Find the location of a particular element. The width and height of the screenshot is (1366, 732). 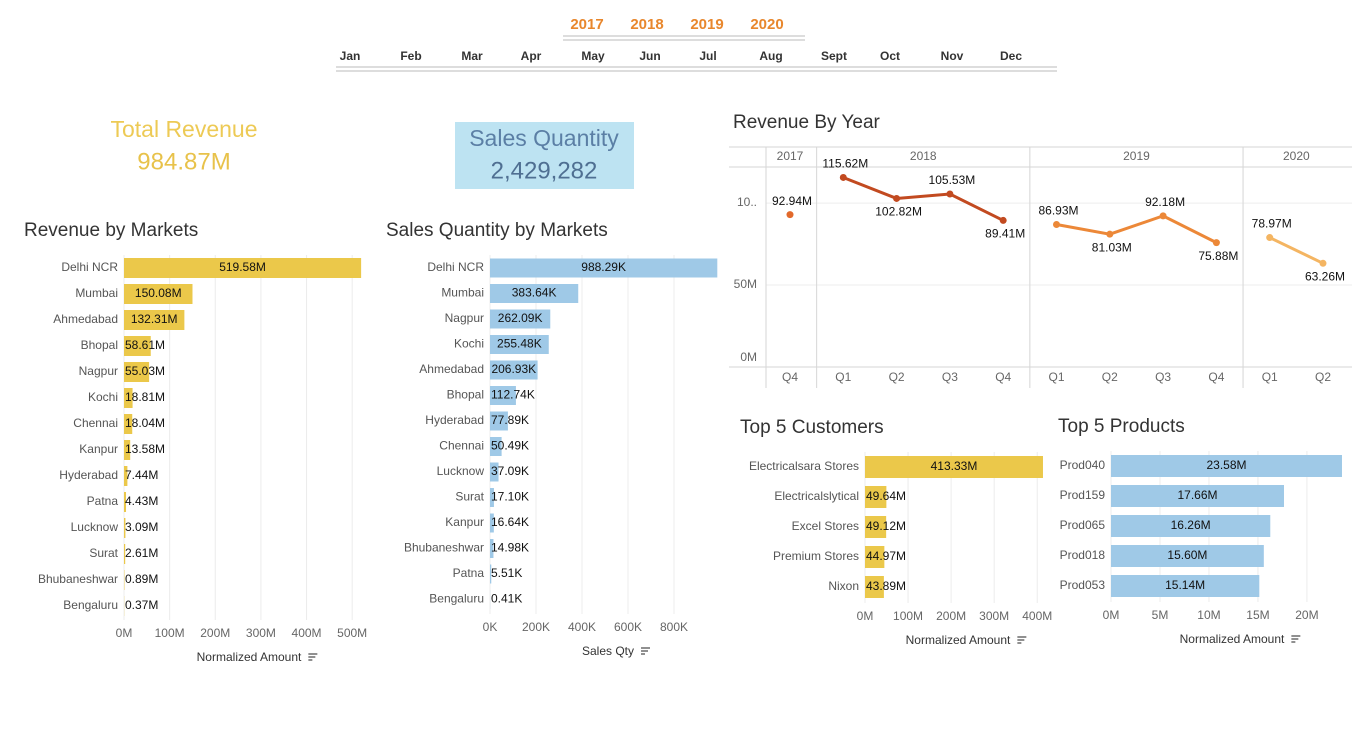

value-label: 78.97M is located at coordinates (1272, 224).